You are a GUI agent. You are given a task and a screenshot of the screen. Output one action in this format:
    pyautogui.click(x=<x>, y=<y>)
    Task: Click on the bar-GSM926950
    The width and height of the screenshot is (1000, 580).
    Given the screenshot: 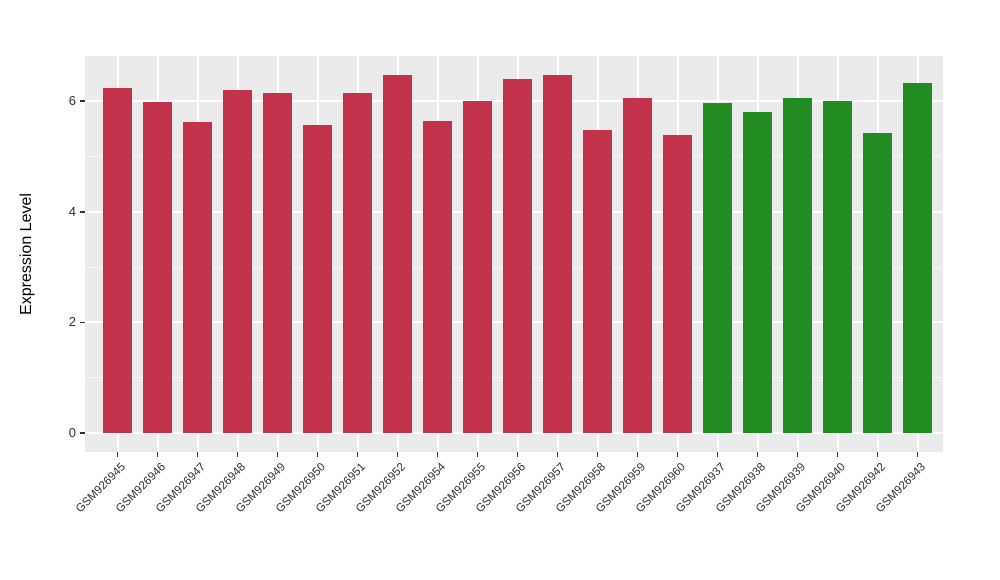 What is the action you would take?
    pyautogui.click(x=318, y=278)
    